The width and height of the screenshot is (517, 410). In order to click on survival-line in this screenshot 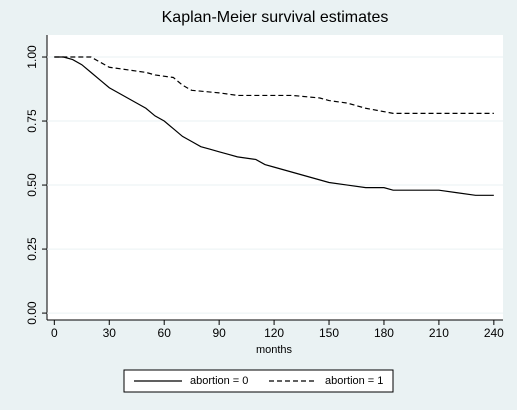, I will do `click(274, 85)`.